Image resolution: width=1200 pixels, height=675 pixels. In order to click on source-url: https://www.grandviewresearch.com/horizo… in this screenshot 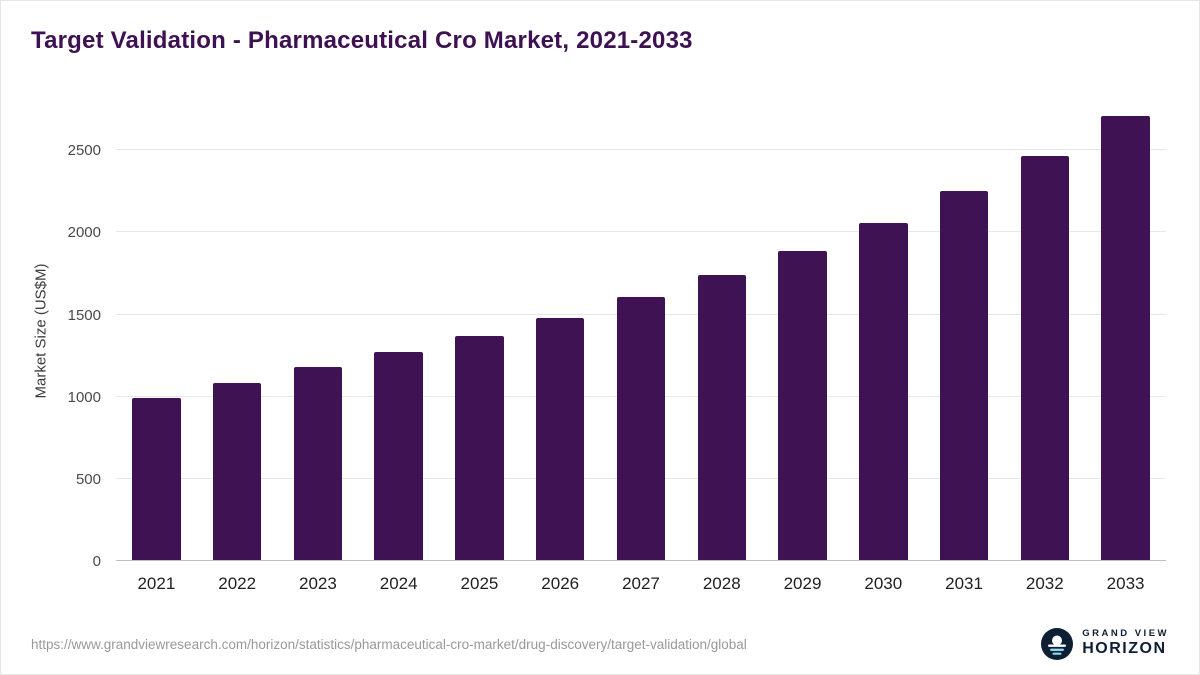, I will do `click(389, 644)`.